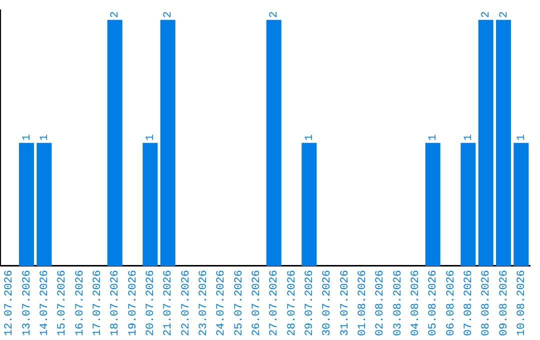 This screenshot has height=340, width=540. What do you see at coordinates (469, 303) in the screenshot?
I see `x-tick-label: 07.08.2026` at bounding box center [469, 303].